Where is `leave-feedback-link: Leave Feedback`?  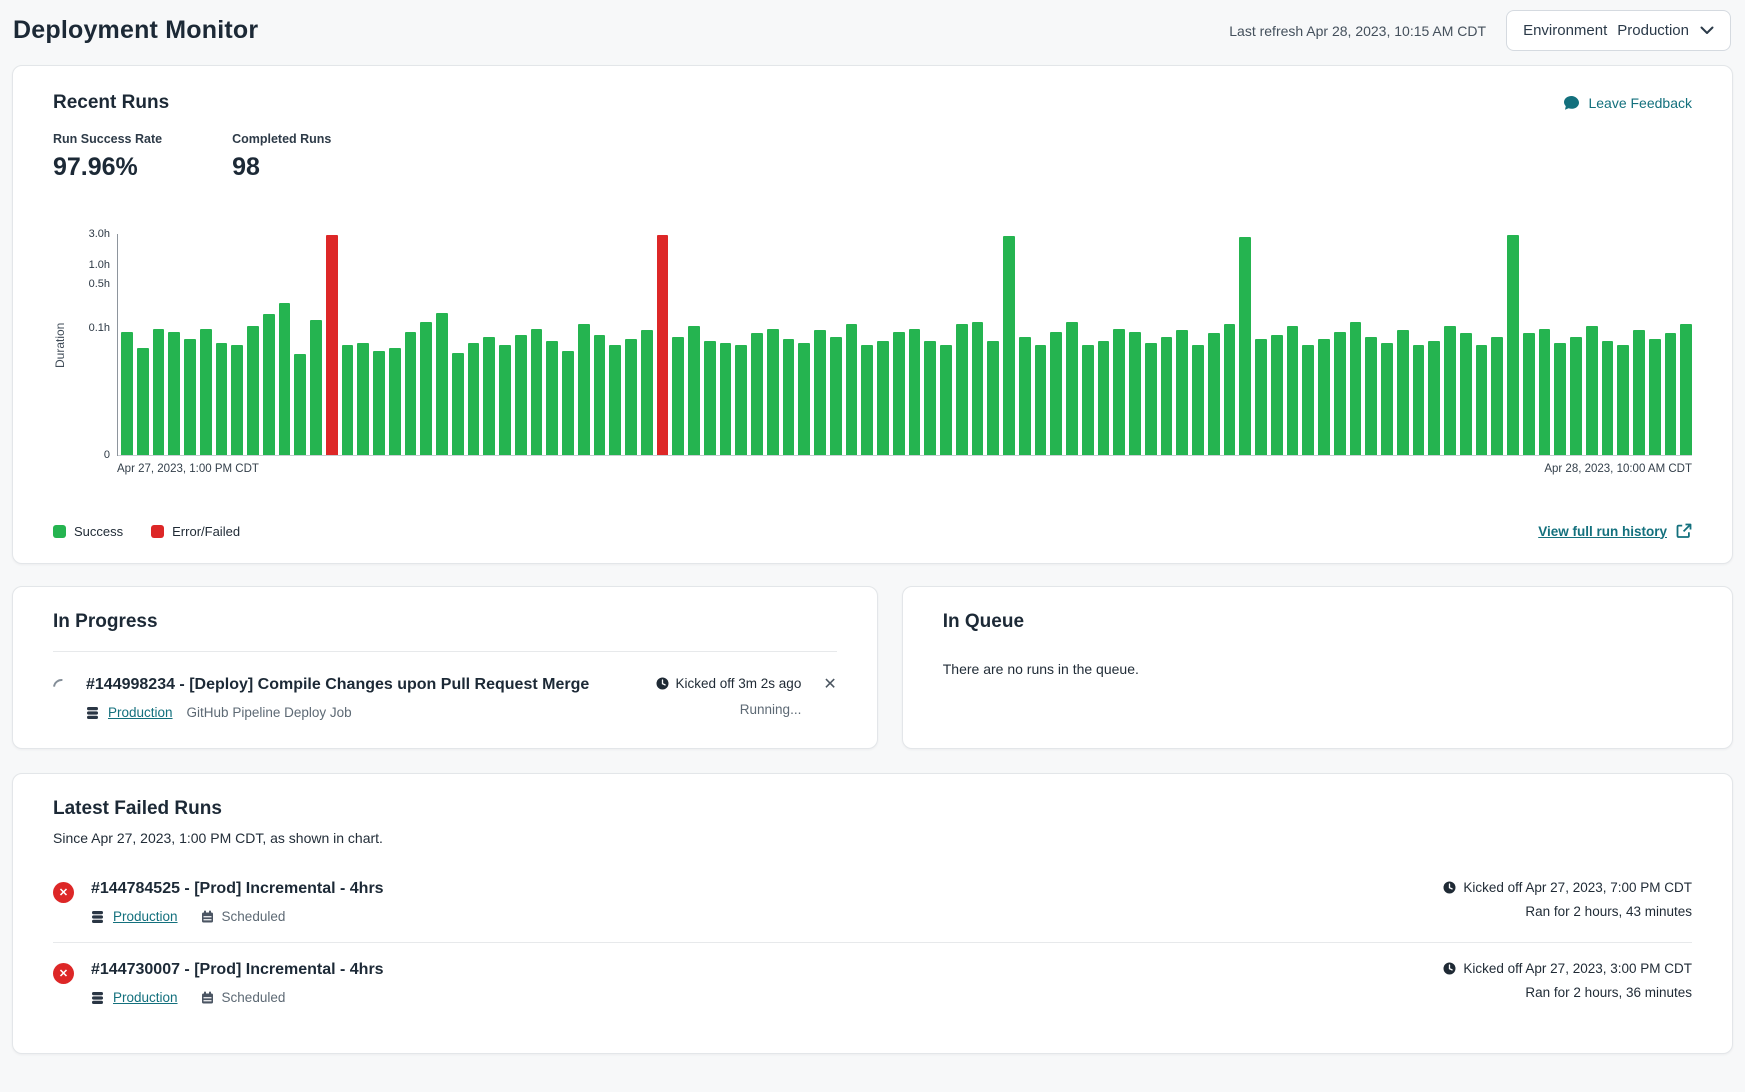 leave-feedback-link: Leave Feedback is located at coordinates (1627, 103).